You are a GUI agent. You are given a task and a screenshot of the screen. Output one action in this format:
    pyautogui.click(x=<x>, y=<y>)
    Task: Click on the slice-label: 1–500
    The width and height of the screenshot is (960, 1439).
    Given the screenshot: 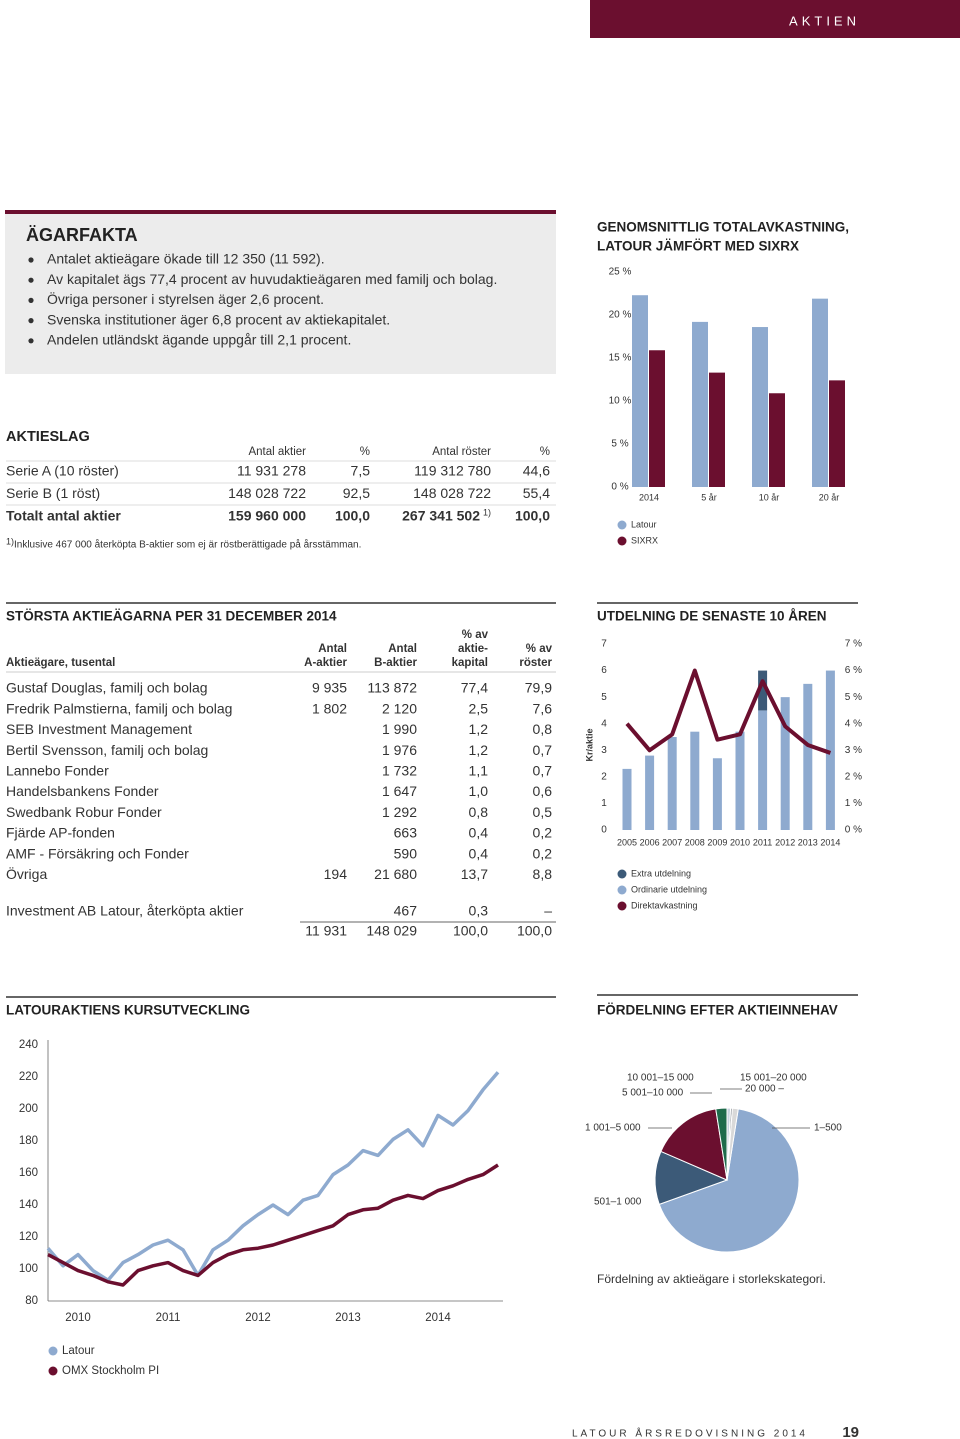 What is the action you would take?
    pyautogui.click(x=828, y=1128)
    